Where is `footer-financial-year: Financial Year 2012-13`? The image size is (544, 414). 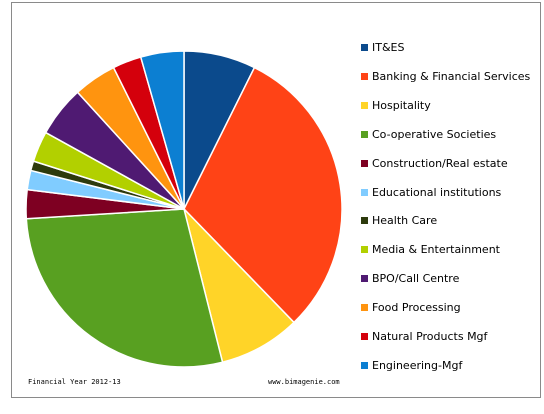 footer-financial-year: Financial Year 2012-13 is located at coordinates (74, 382).